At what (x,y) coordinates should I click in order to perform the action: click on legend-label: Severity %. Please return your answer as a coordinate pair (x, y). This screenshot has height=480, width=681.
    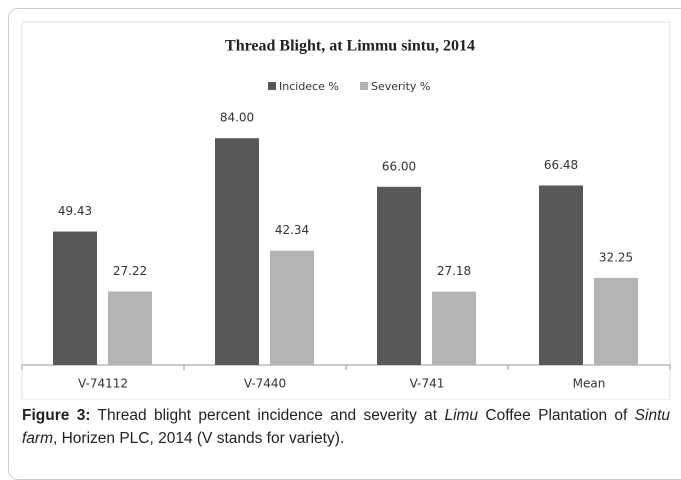
    Looking at the image, I should click on (400, 86).